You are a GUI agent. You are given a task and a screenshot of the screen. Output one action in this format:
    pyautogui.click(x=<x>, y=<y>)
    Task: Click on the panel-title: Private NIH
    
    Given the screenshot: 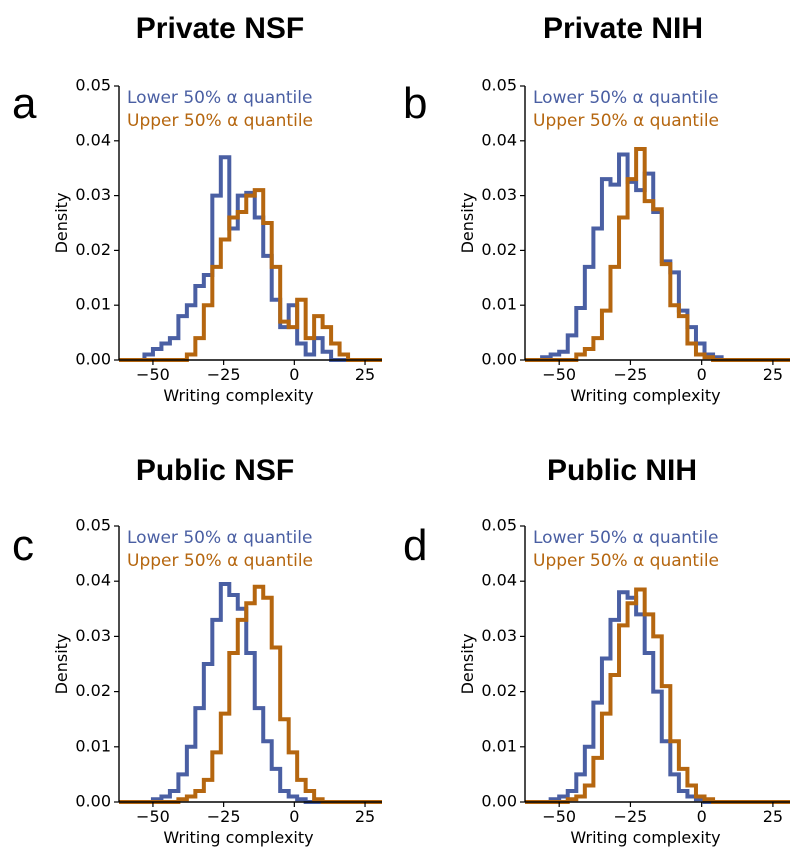 What is the action you would take?
    pyautogui.click(x=623, y=28)
    